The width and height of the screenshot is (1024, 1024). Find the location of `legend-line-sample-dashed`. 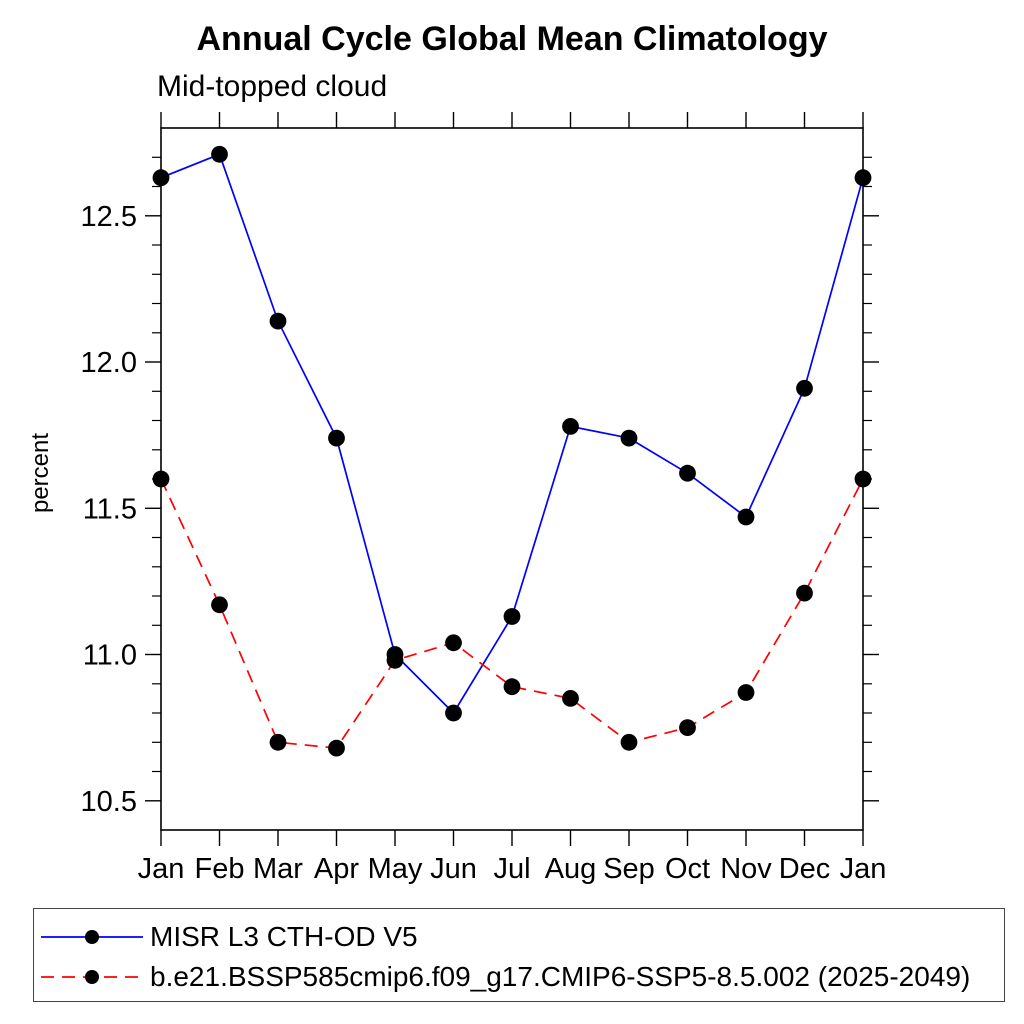

legend-line-sample-dashed is located at coordinates (92, 977).